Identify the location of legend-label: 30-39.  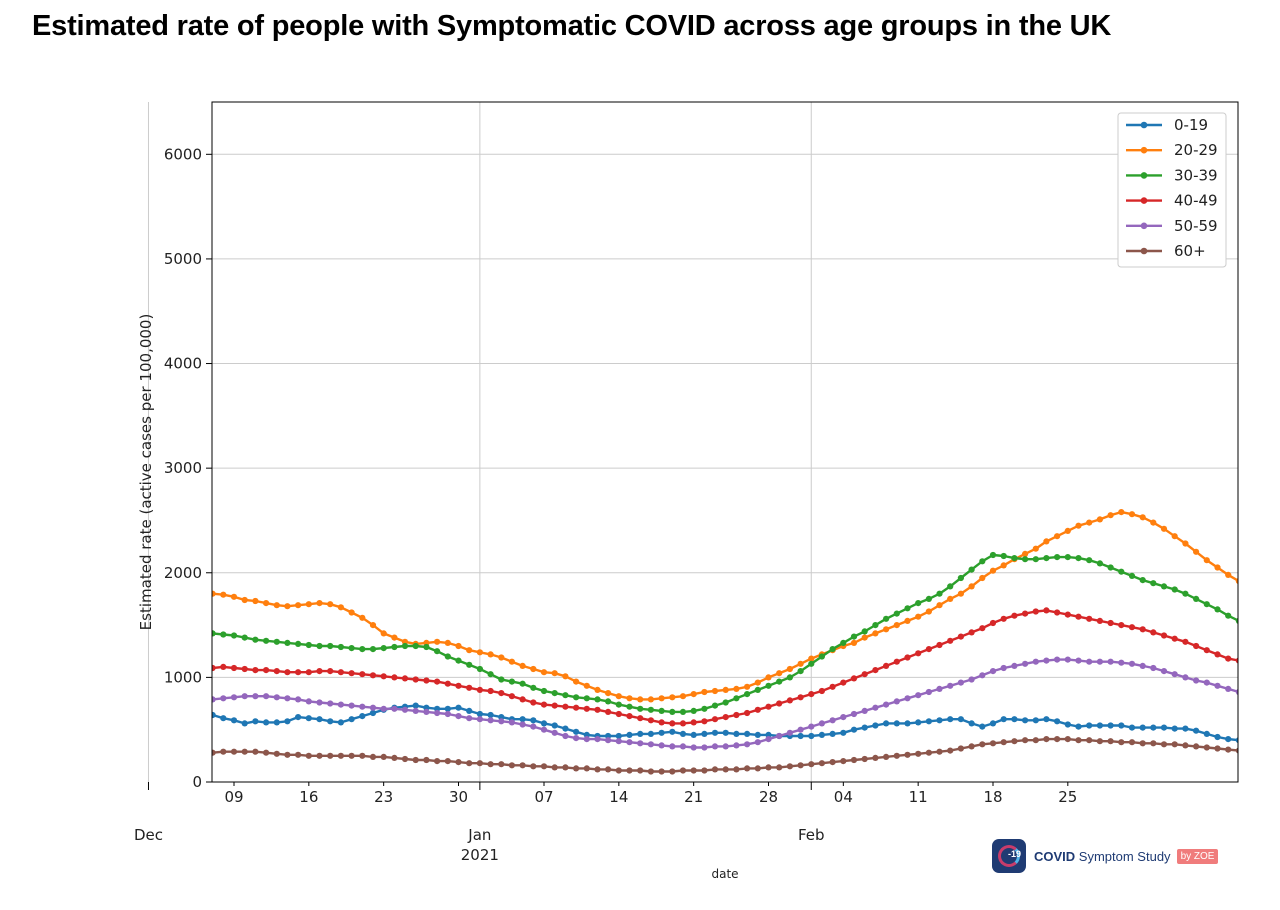
(1196, 175).